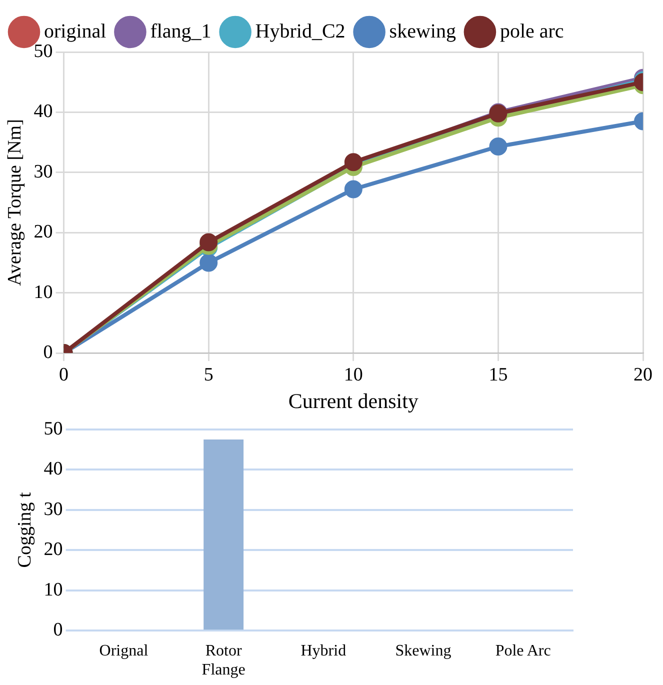 The height and width of the screenshot is (685, 663). What do you see at coordinates (353, 375) in the screenshot?
I see `x-tick-label: 10` at bounding box center [353, 375].